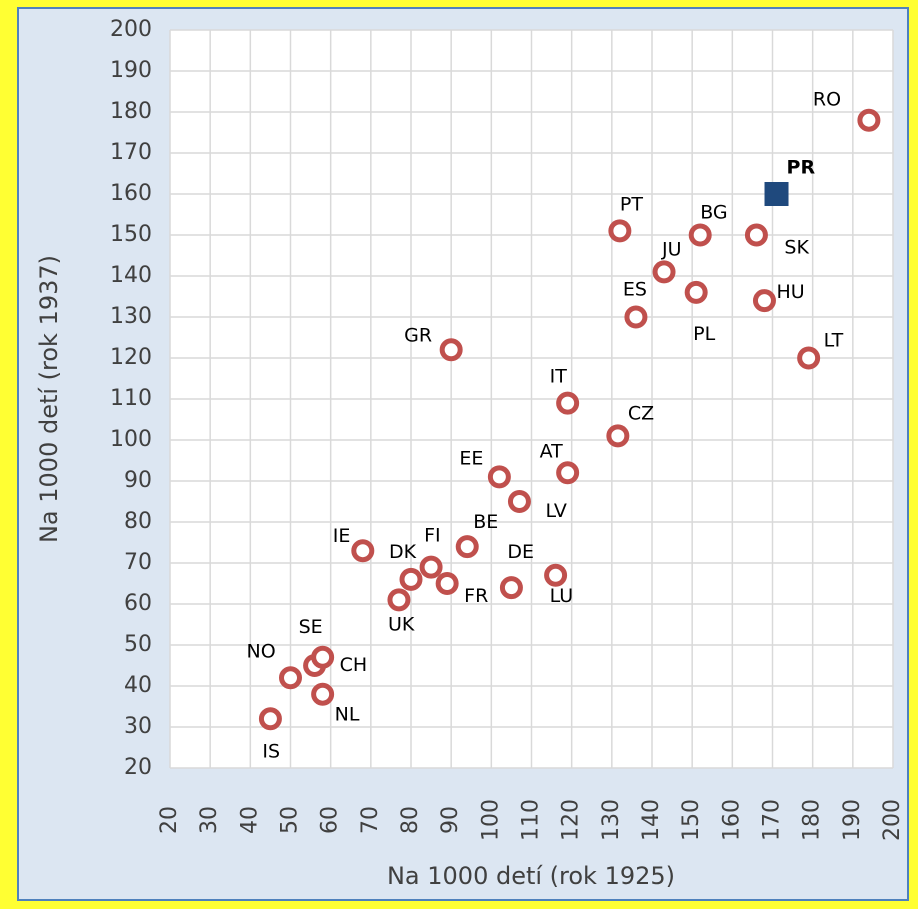 Image resolution: width=918 pixels, height=909 pixels. Describe the element at coordinates (311, 627) in the screenshot. I see `point-label: SE` at that location.